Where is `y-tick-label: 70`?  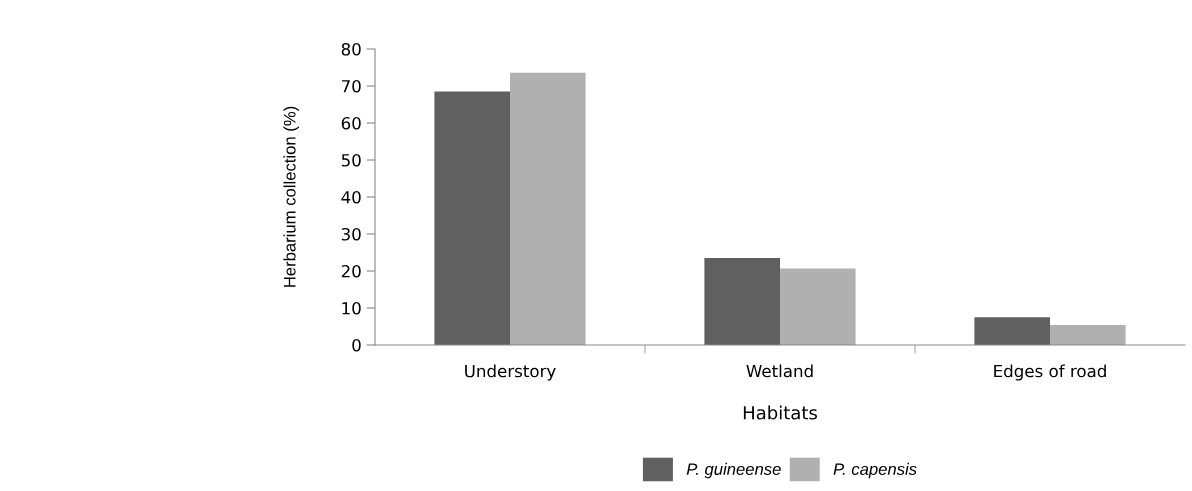
y-tick-label: 70 is located at coordinates (351, 86).